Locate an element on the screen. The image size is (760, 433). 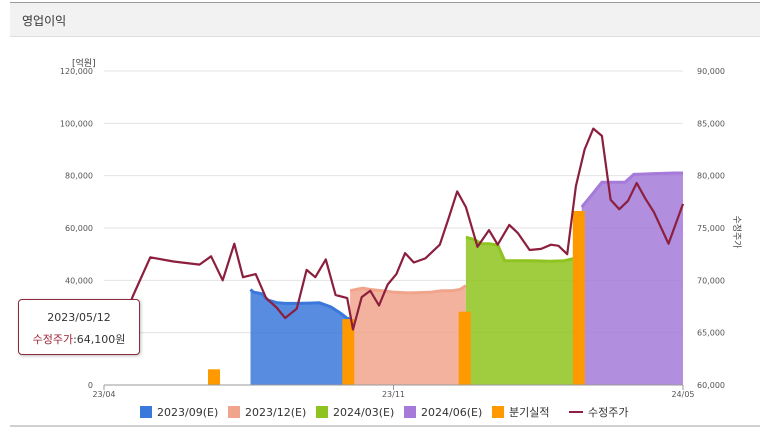
tooltip-date: 2023/05/12 is located at coordinates (79, 317).